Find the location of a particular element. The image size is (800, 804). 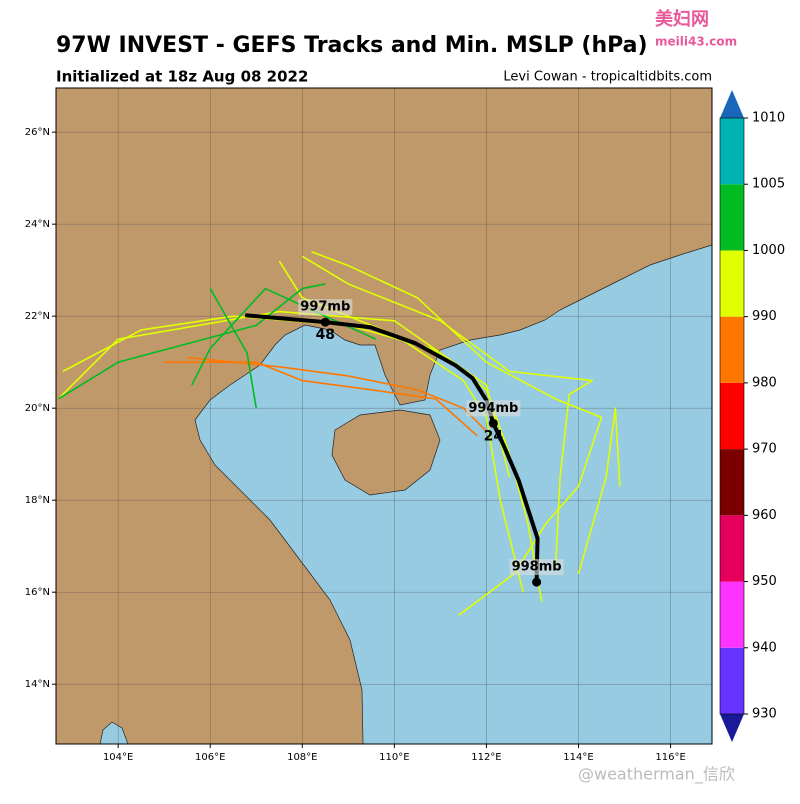

islet is located at coordinates (114, 732).